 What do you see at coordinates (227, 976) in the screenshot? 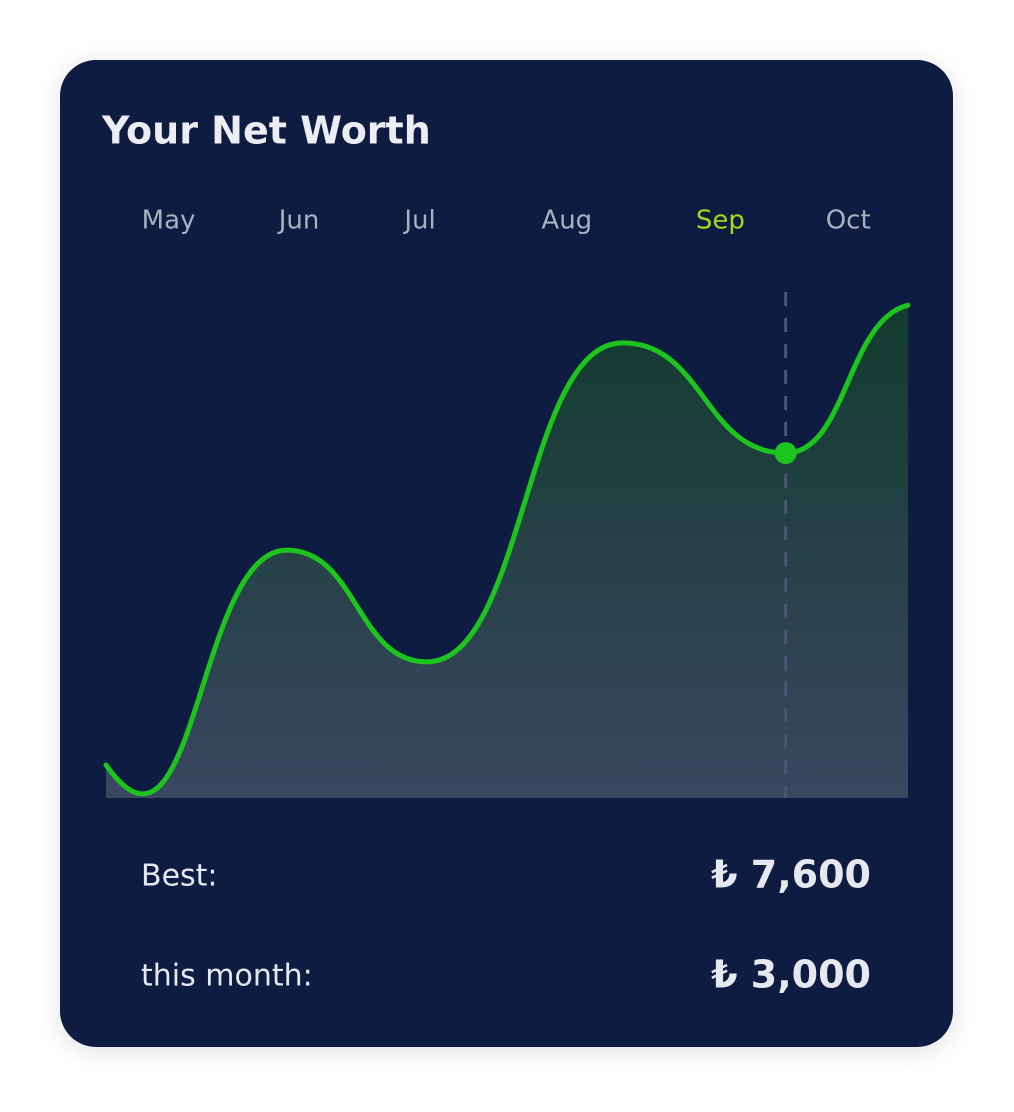
I see `stat-label: this month:` at bounding box center [227, 976].